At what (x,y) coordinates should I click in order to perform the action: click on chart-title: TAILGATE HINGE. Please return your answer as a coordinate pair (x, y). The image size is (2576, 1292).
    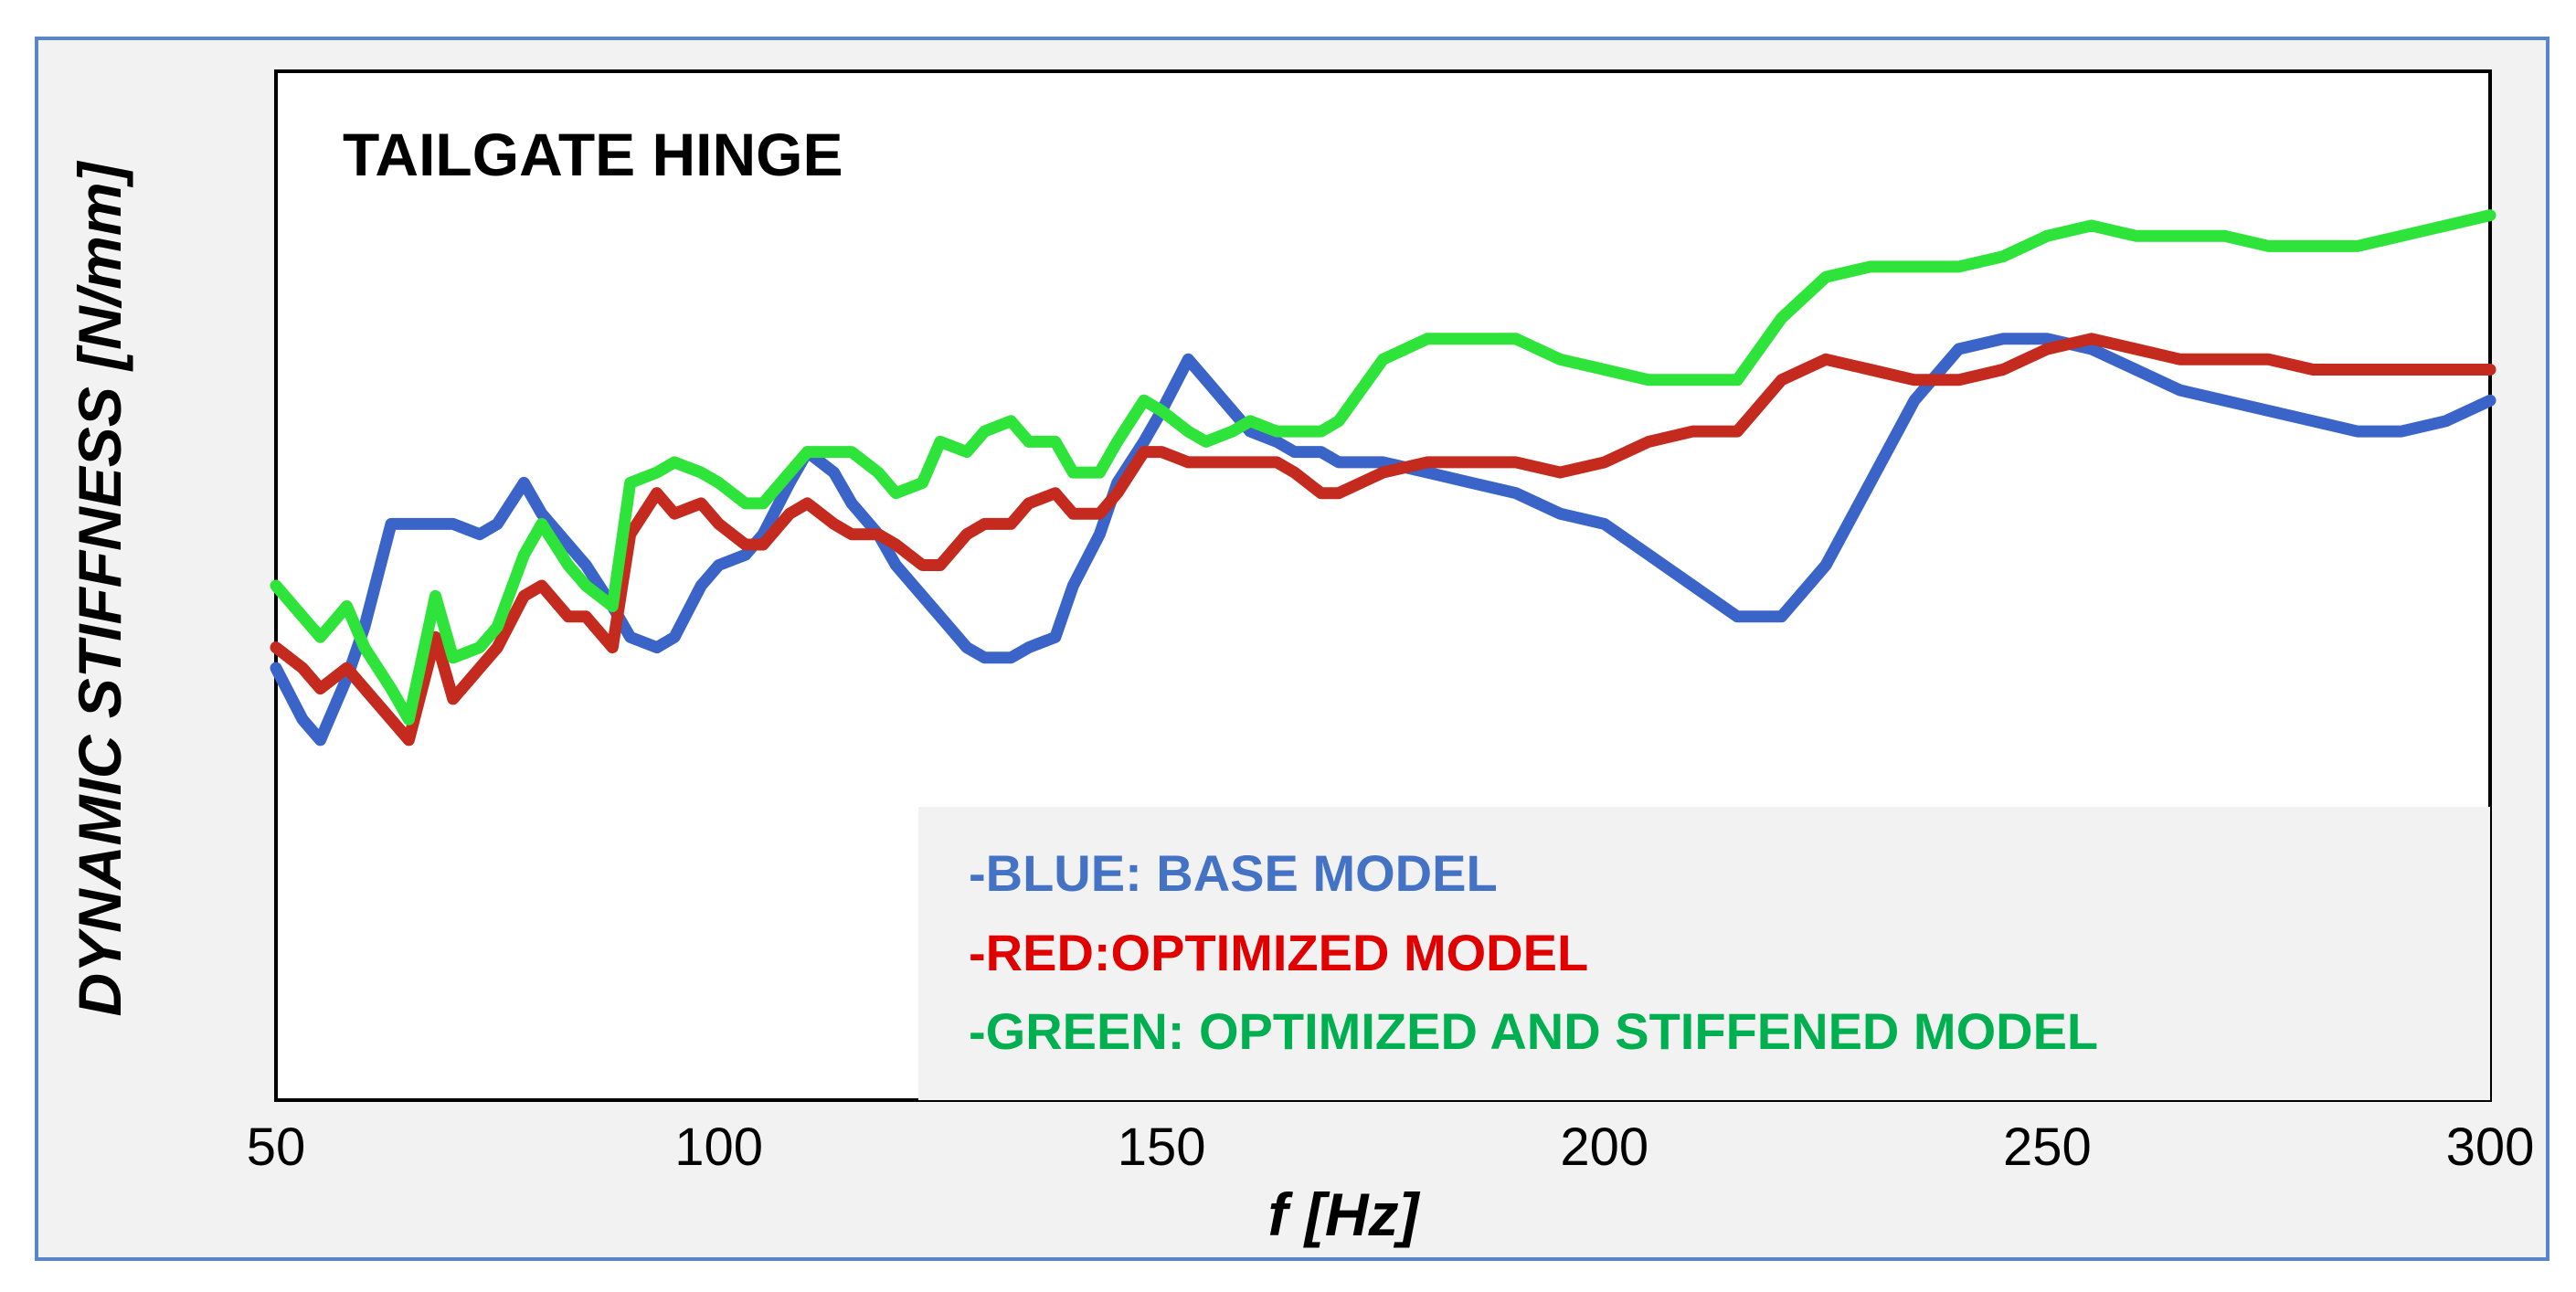
    Looking at the image, I should click on (593, 154).